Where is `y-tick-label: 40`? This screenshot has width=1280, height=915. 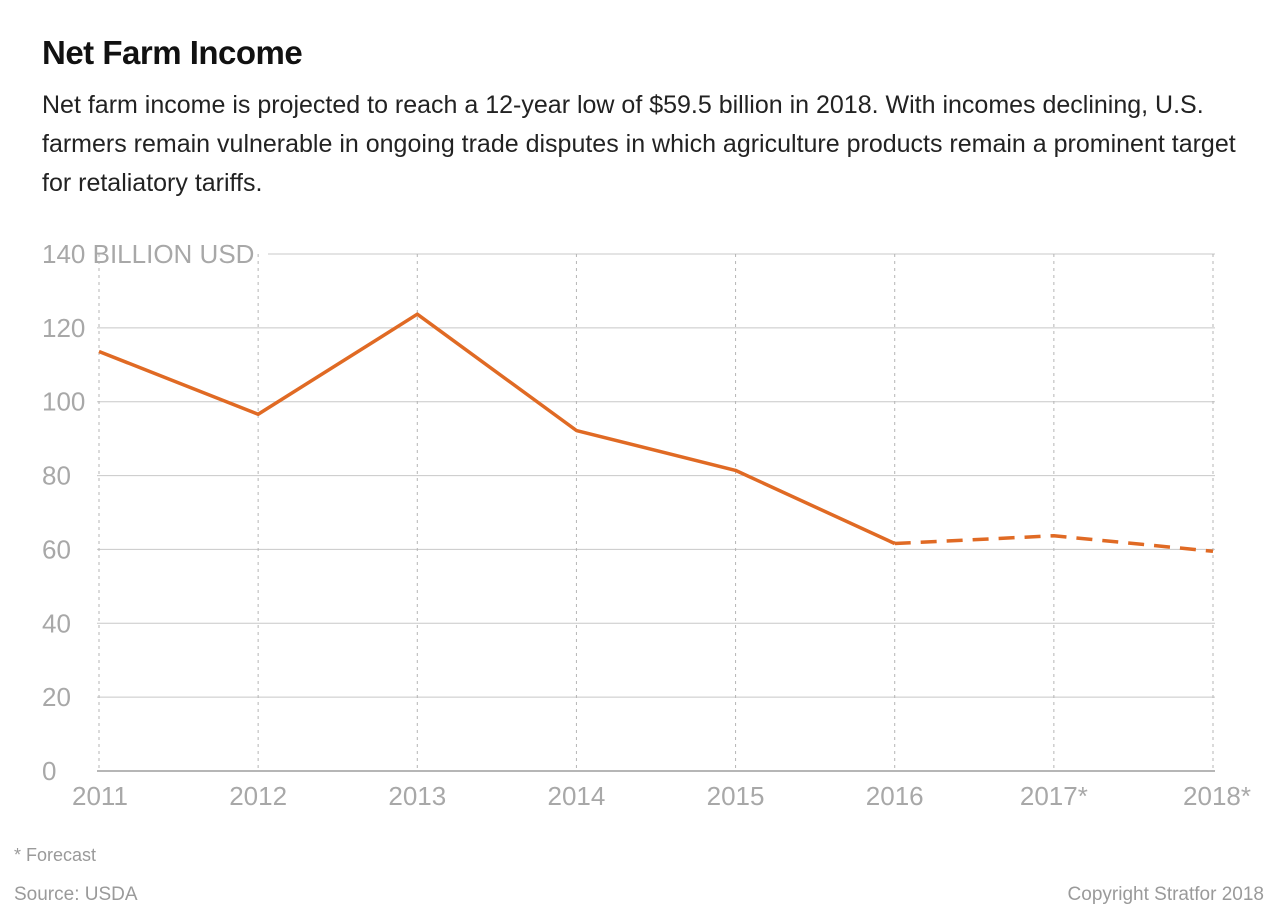
y-tick-label: 40 is located at coordinates (56, 623).